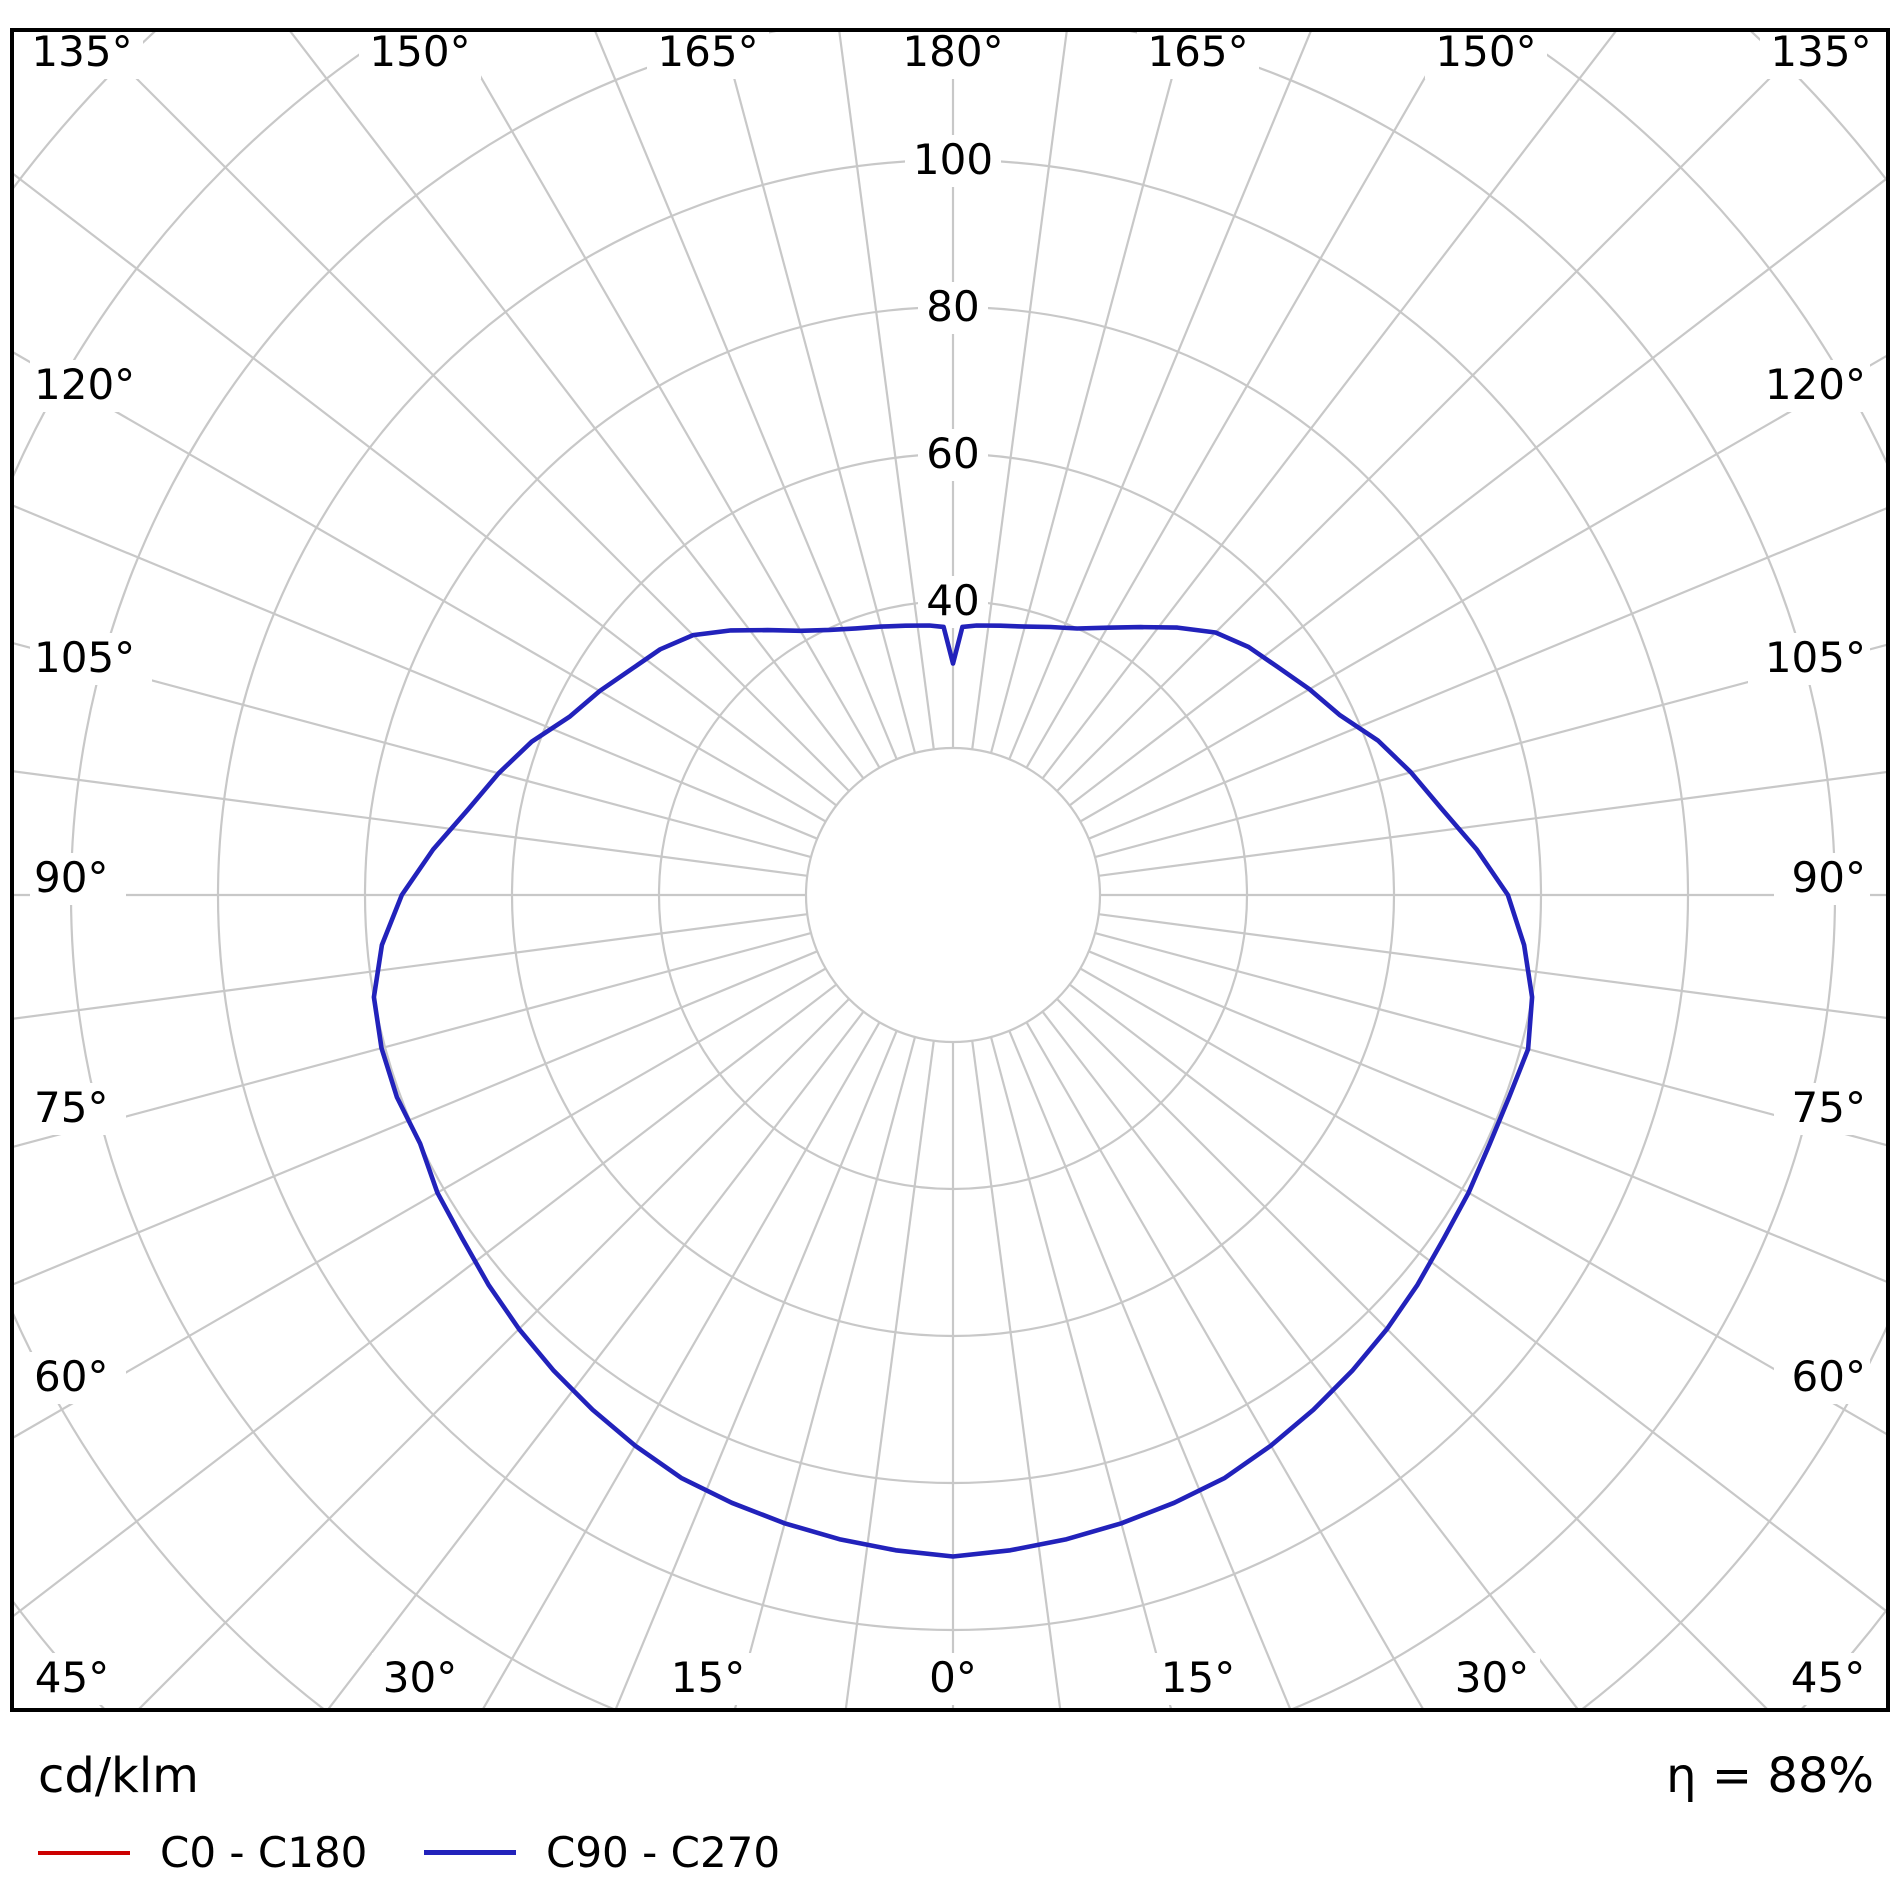 The height and width of the screenshot is (1900, 1900). Describe the element at coordinates (953, 1677) in the screenshot. I see `svg-text: 0°` at that location.